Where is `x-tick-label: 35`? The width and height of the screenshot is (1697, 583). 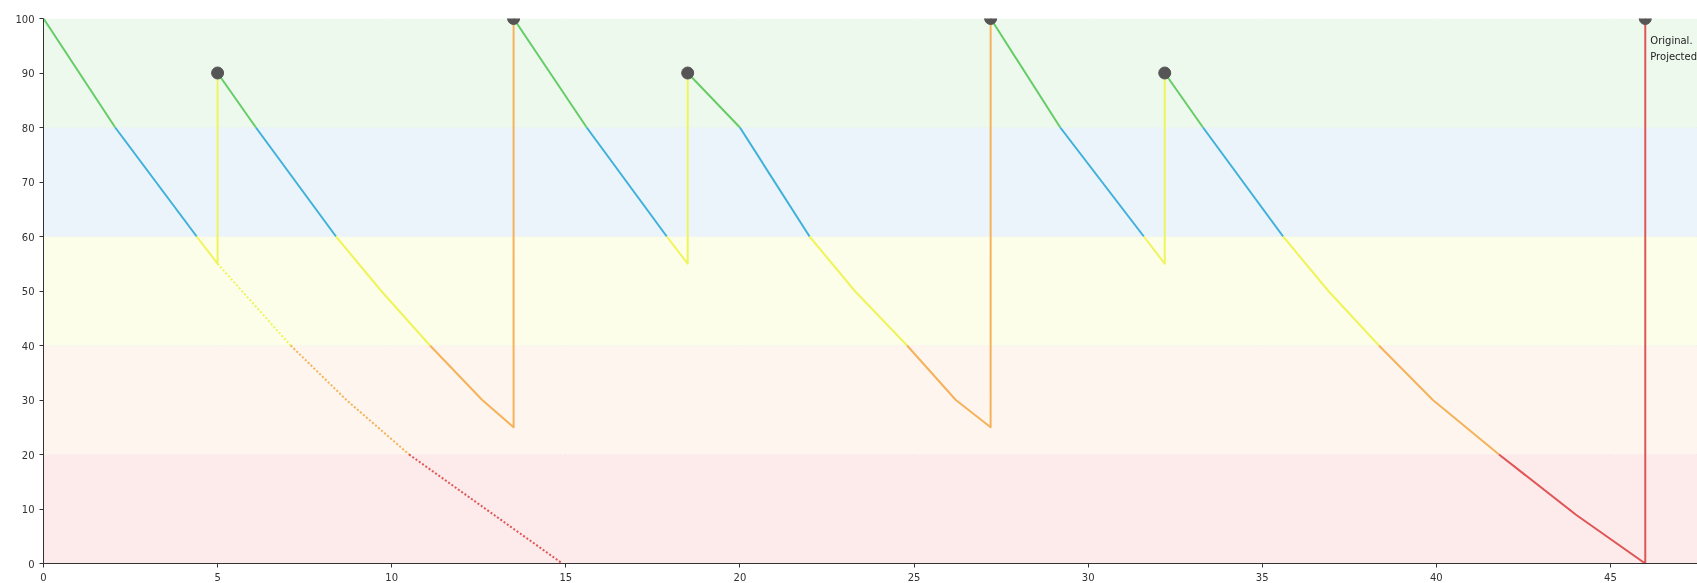 x-tick-label: 35 is located at coordinates (1262, 577).